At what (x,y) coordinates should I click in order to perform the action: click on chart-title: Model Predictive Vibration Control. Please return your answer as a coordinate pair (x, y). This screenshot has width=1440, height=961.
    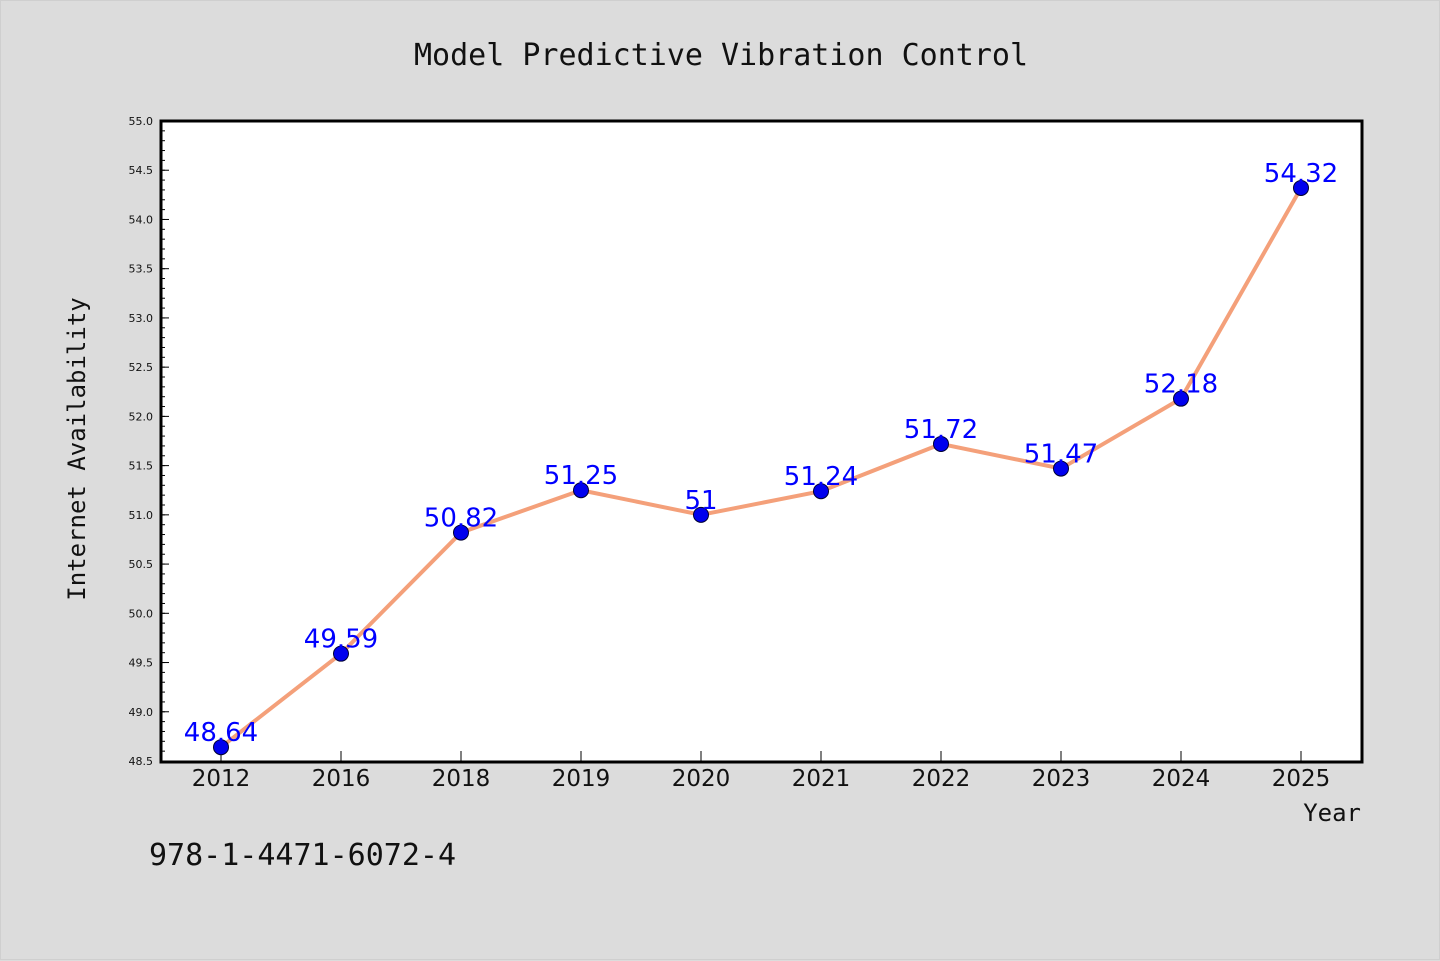
    Looking at the image, I should click on (721, 55).